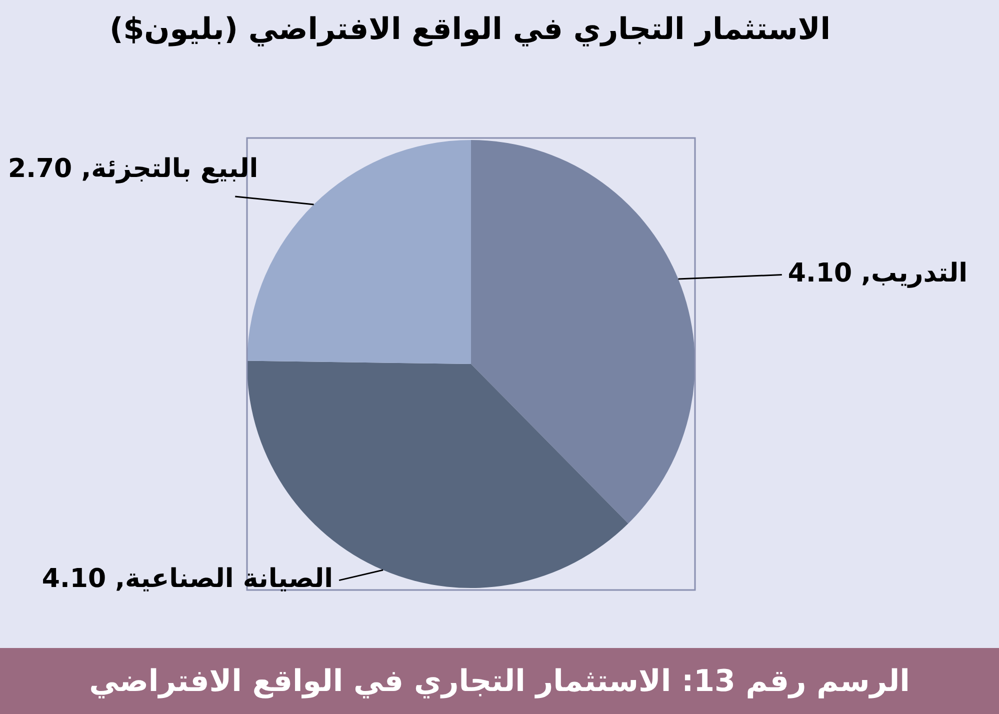  What do you see at coordinates (878, 273) in the screenshot?
I see `slice-label: التدريب, 4.10` at bounding box center [878, 273].